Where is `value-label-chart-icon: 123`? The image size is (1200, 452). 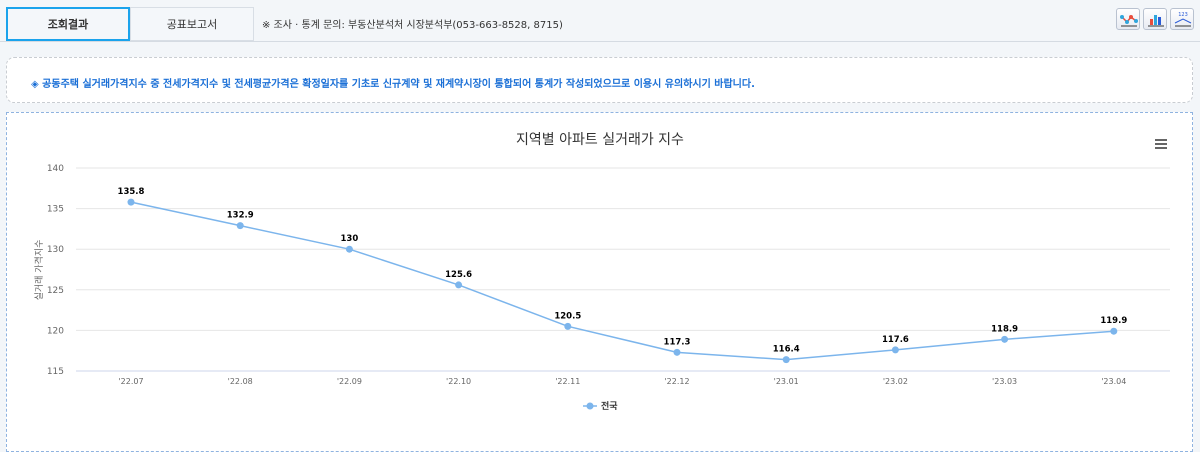
value-label-chart-icon: 123 is located at coordinates (1183, 19).